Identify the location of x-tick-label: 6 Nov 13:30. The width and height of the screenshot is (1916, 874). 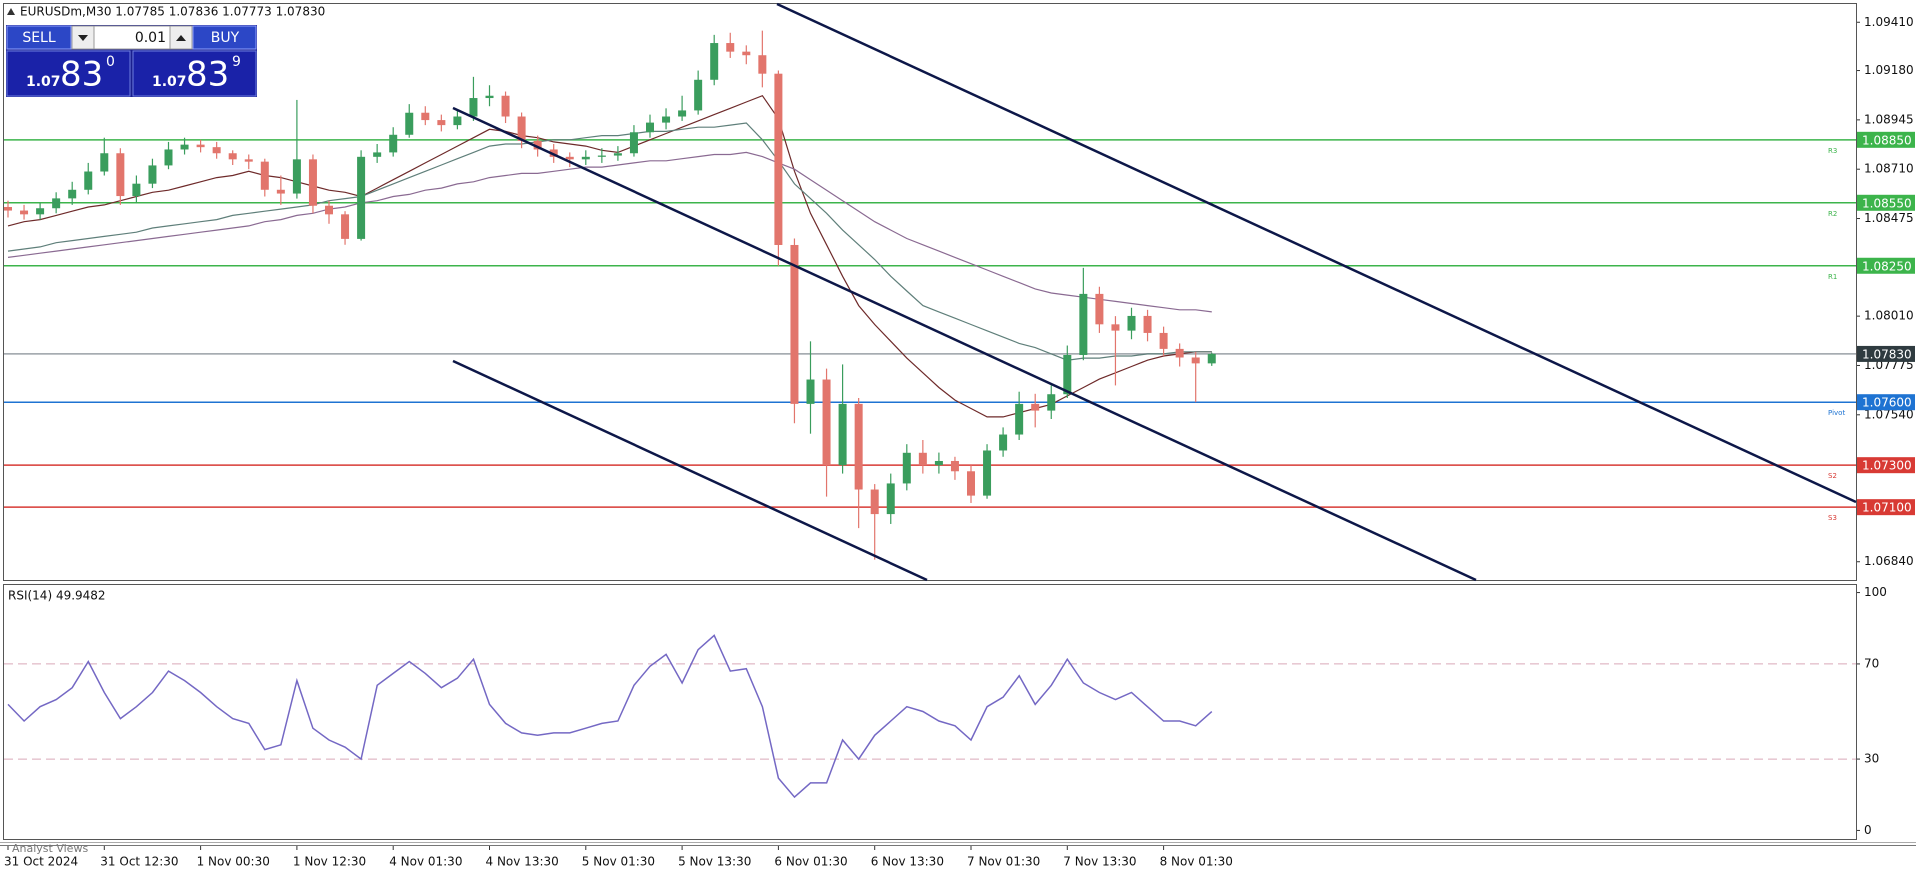
(907, 862).